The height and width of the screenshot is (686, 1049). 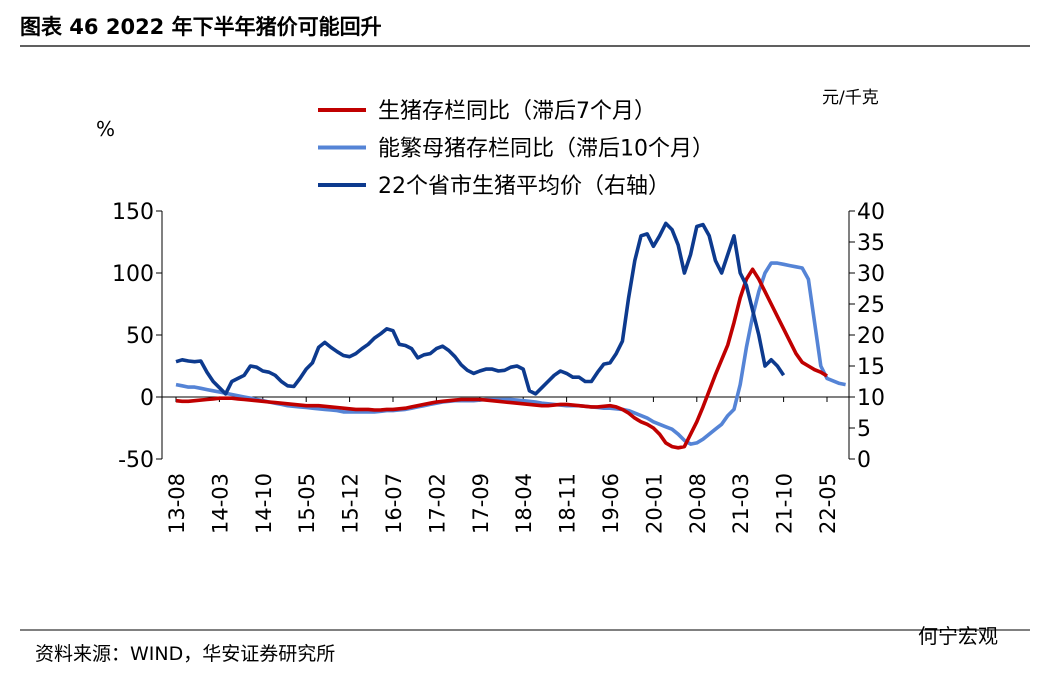 What do you see at coordinates (480, 308) in the screenshot?
I see `series-line` at bounding box center [480, 308].